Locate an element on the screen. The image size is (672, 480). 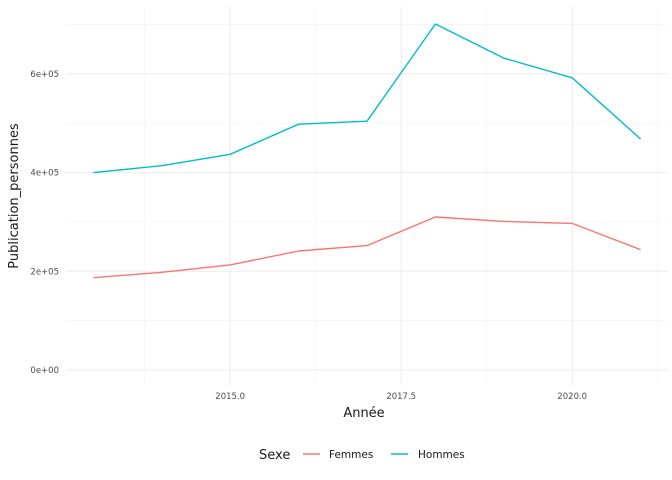
legend-title: Sexe is located at coordinates (274, 455).